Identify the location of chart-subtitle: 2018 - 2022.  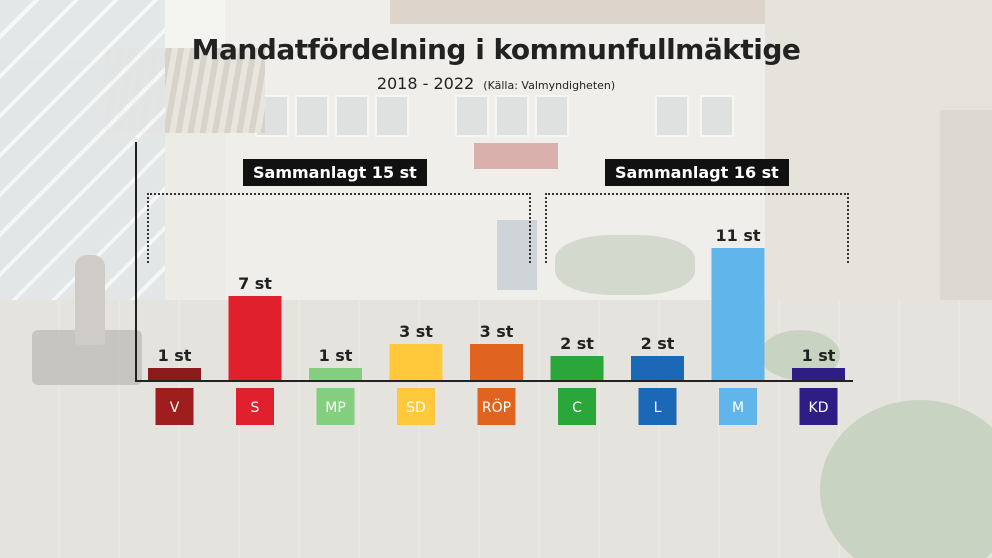
(425, 83).